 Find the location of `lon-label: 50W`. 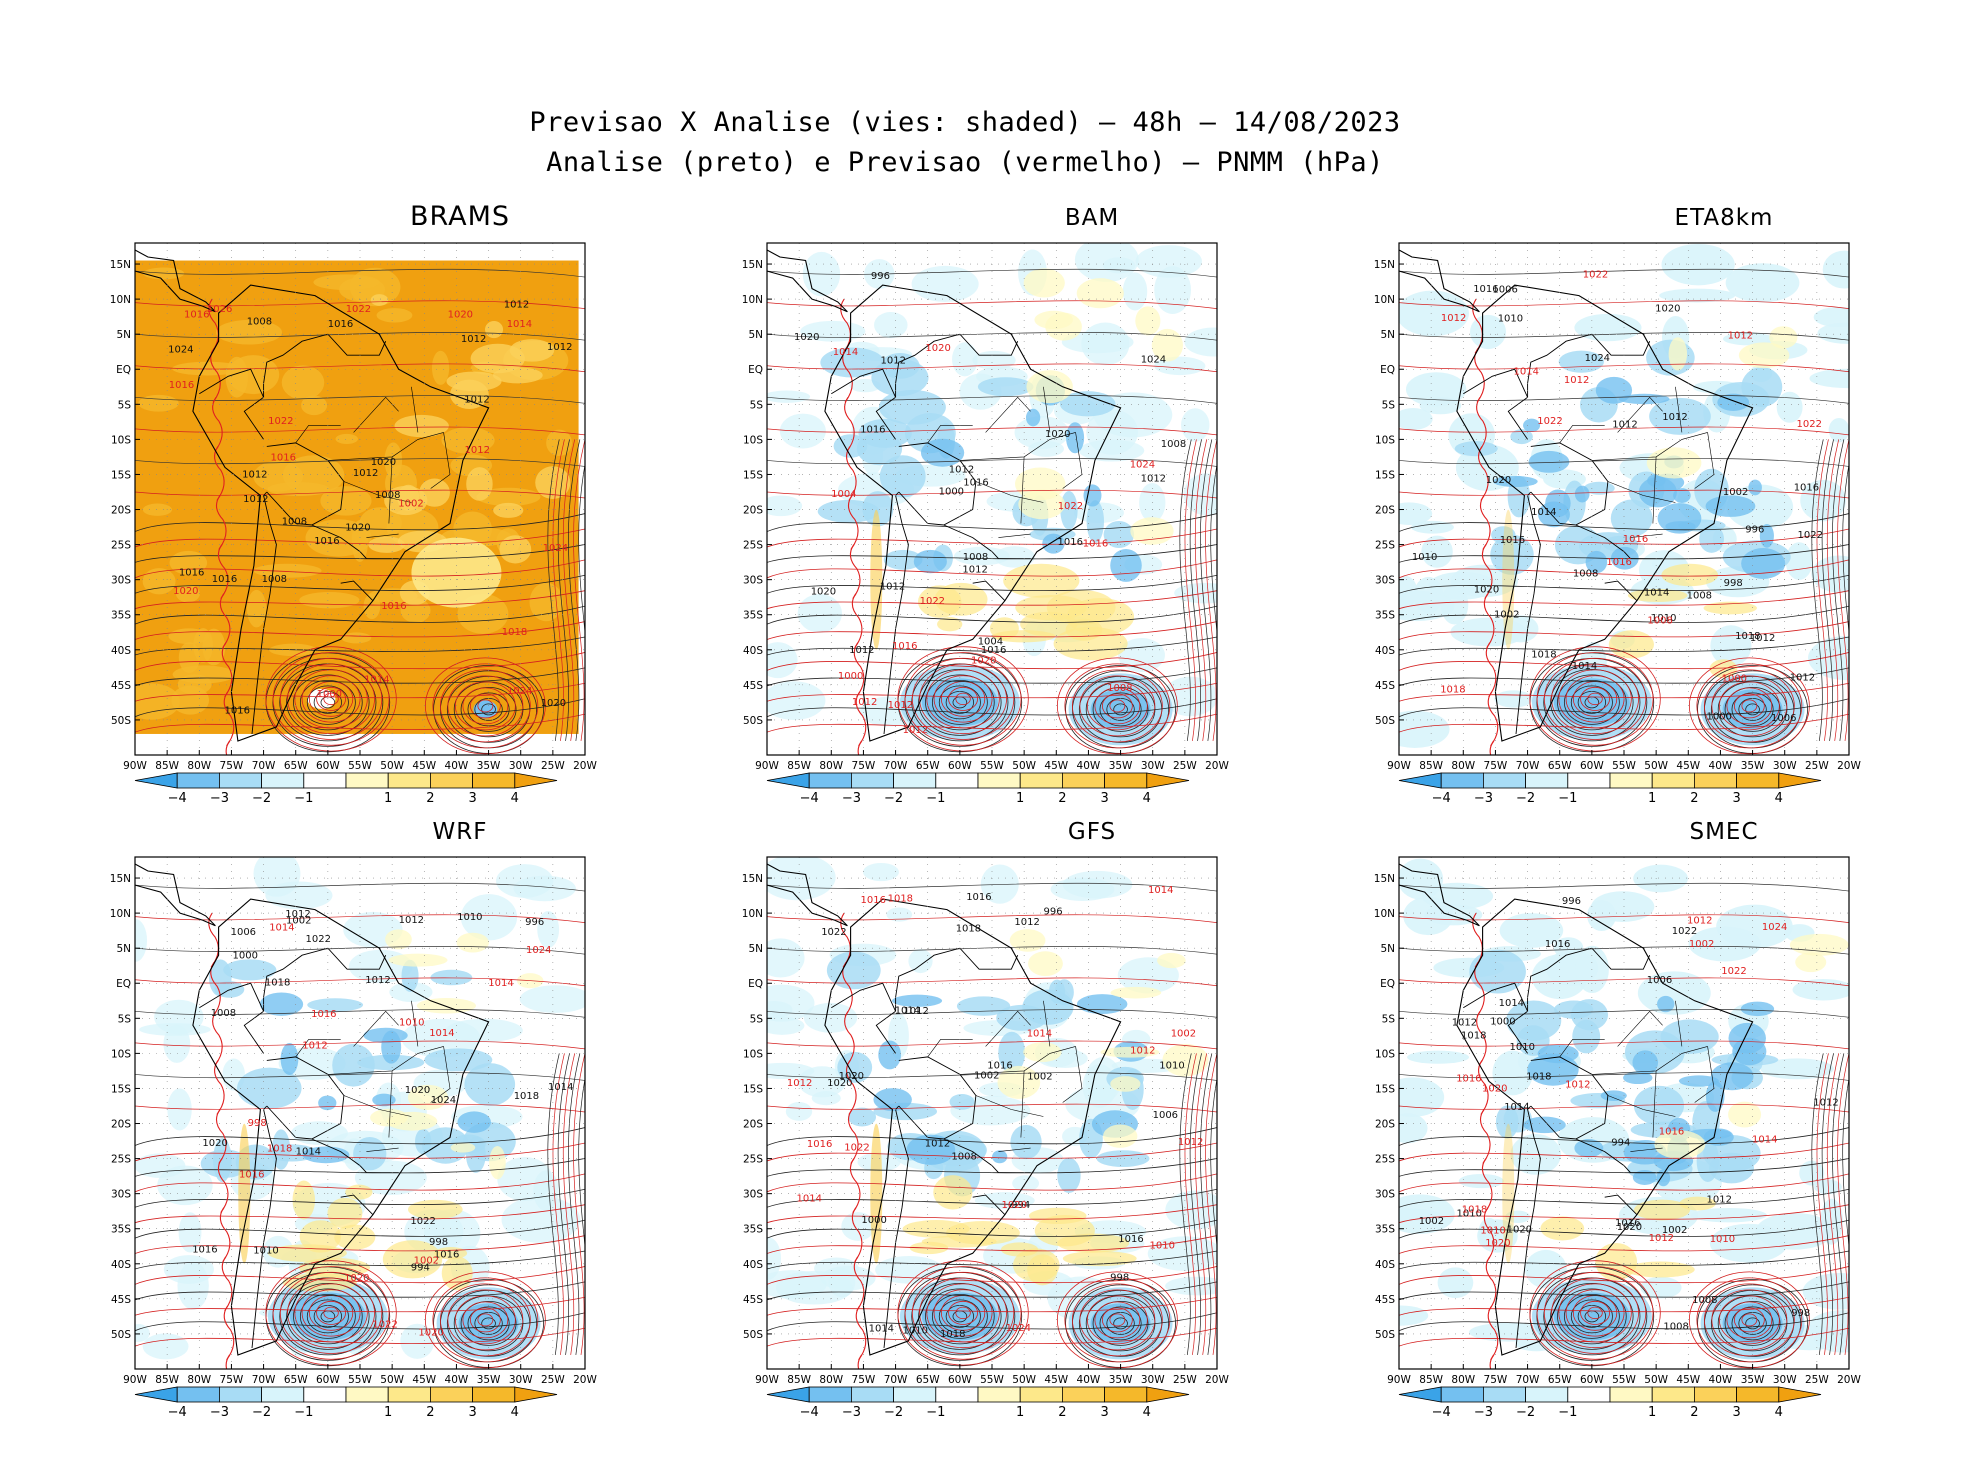

lon-label: 50W is located at coordinates (392, 766).